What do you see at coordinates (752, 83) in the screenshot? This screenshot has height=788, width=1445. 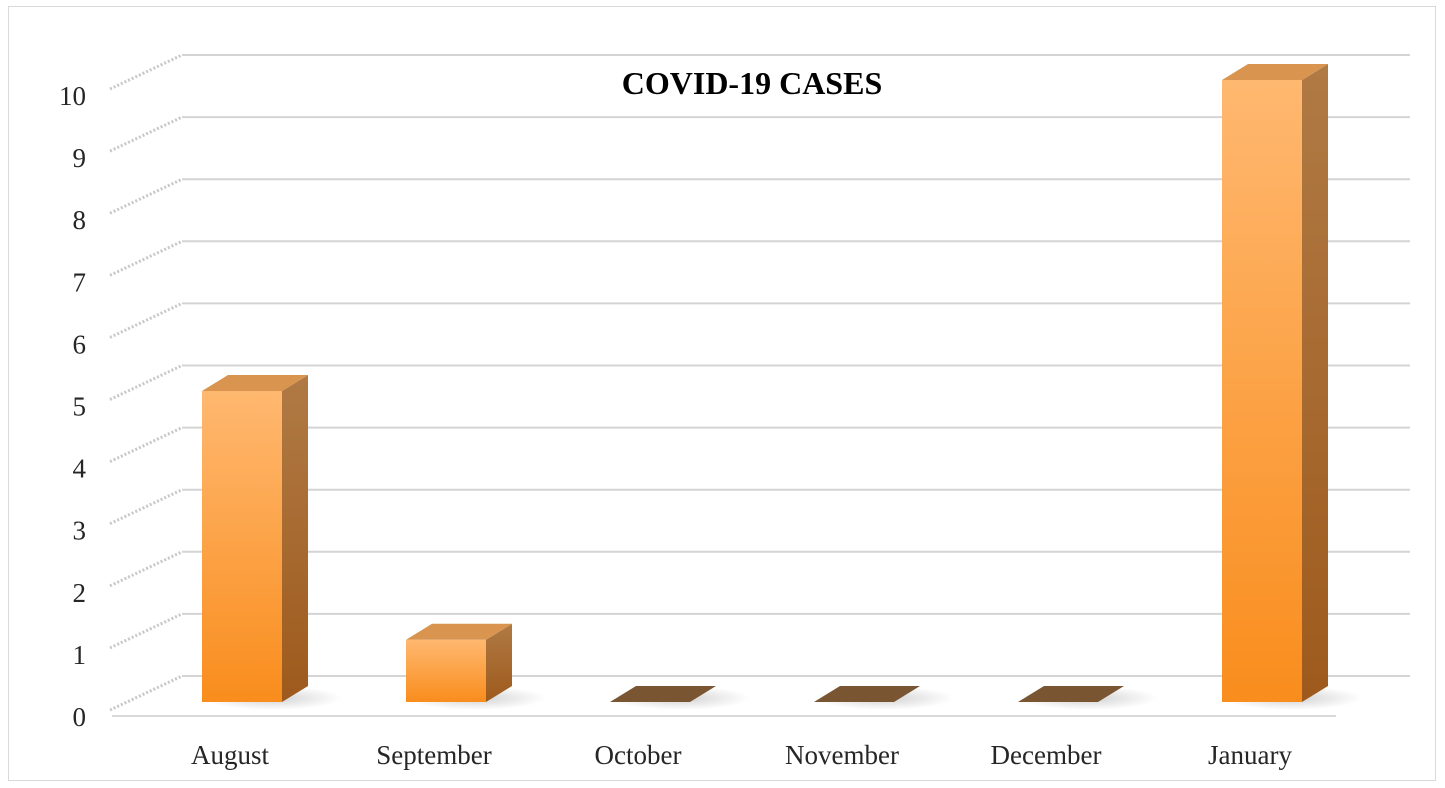 I see `chart-title: COVID-19 CASES` at bounding box center [752, 83].